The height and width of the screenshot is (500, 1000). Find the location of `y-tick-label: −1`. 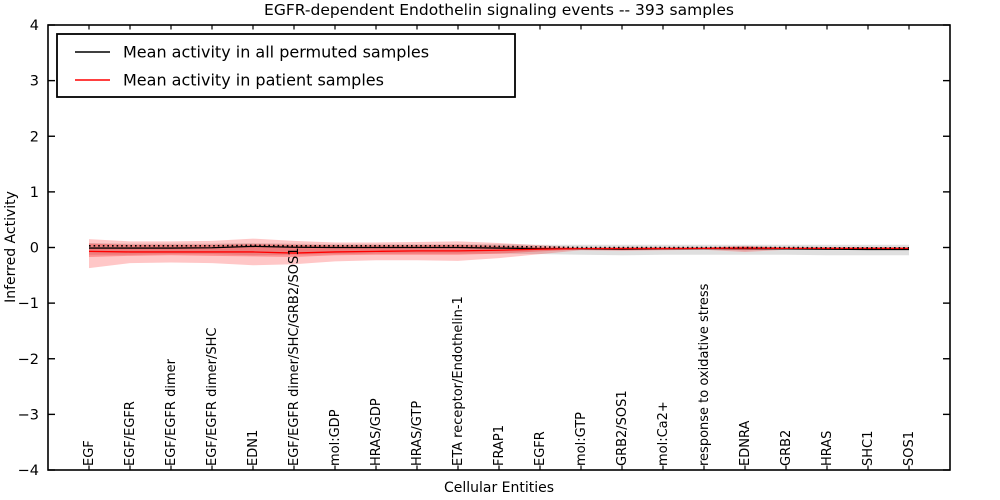

y-tick-label: −1 is located at coordinates (28, 304).